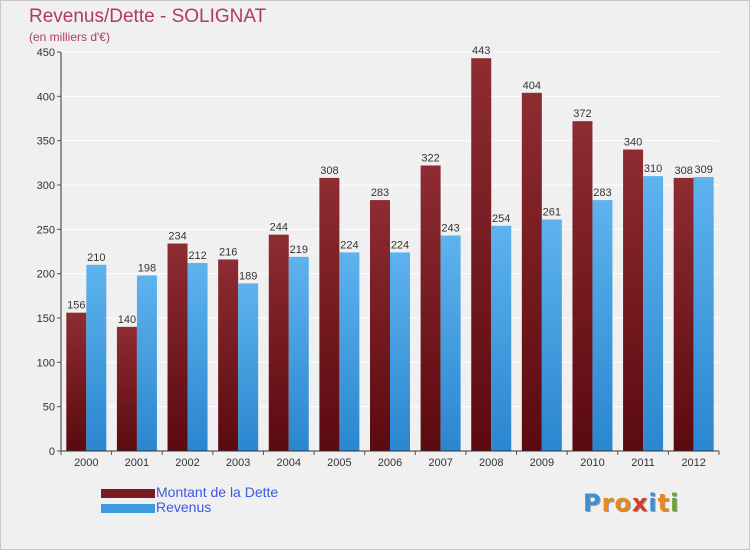 This screenshot has height=551, width=750. I want to click on data-label-debt: 340, so click(633, 143).